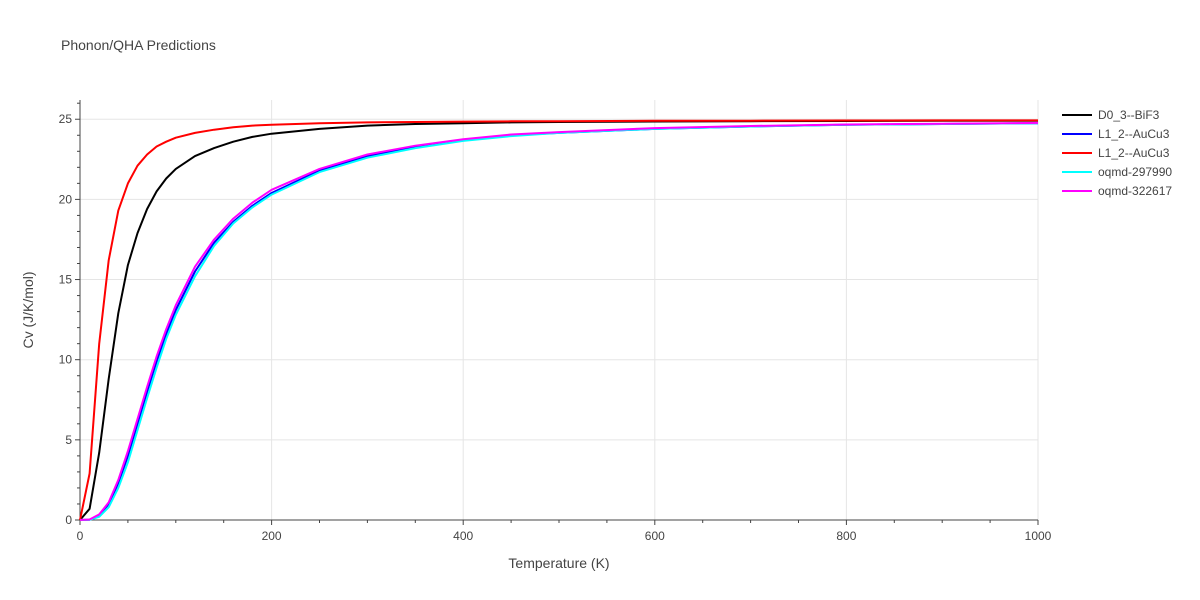 The width and height of the screenshot is (1200, 600). I want to click on legend-item: oqmd-322617, so click(1117, 191).